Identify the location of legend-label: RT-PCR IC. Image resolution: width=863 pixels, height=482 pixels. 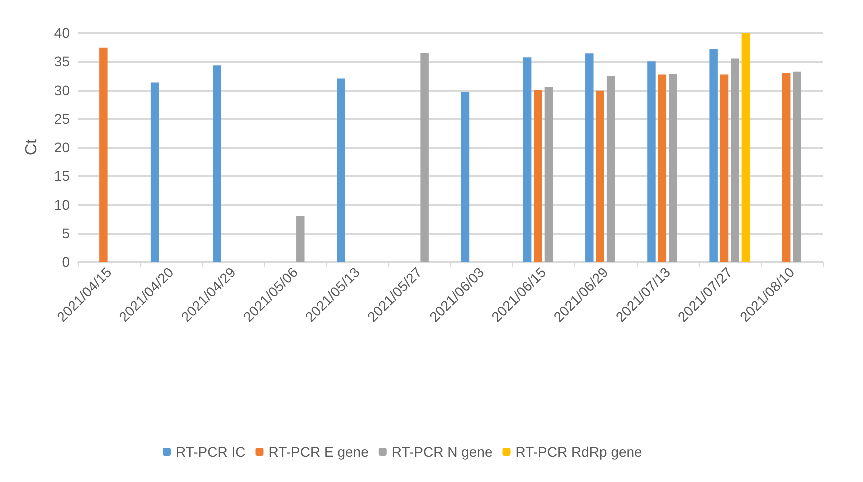
(211, 452).